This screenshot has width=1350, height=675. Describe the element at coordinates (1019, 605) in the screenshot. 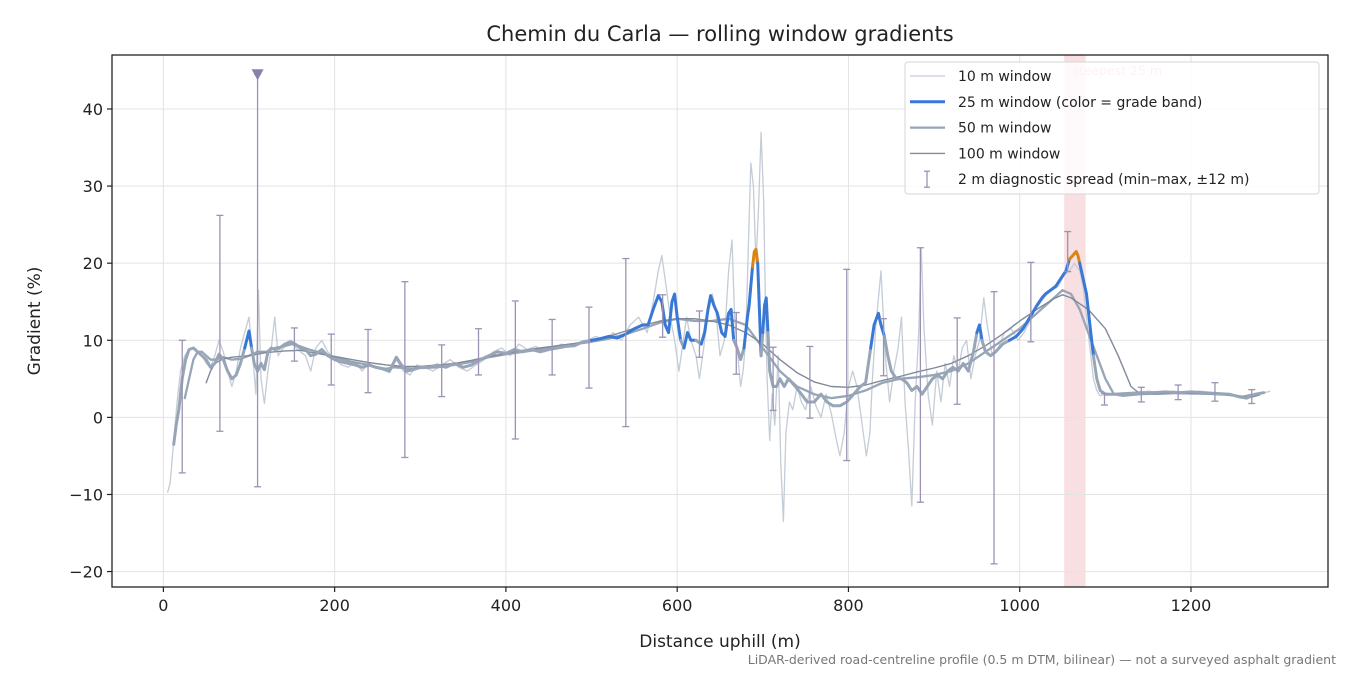

I see `x-tick-label: 1000` at that location.